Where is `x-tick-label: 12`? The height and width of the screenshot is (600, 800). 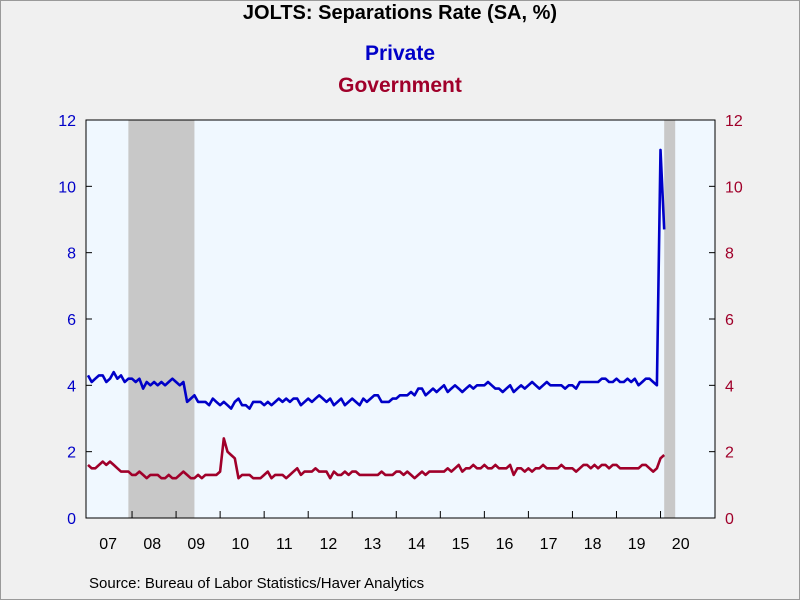
x-tick-label: 12 is located at coordinates (328, 544).